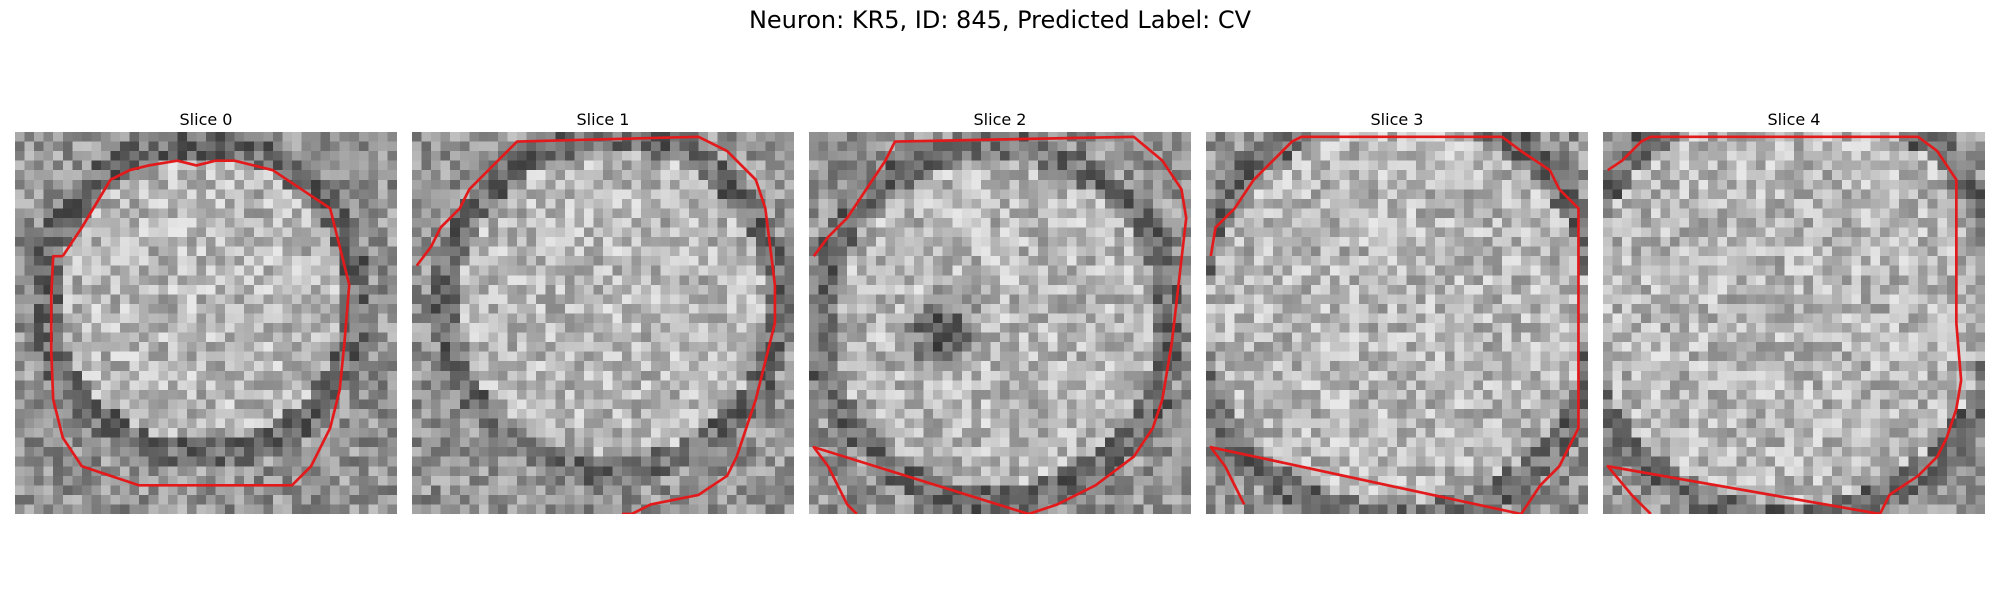 Image resolution: width=2000 pixels, height=600 pixels. I want to click on slice-panel-0: Slice 0, so click(206, 311).